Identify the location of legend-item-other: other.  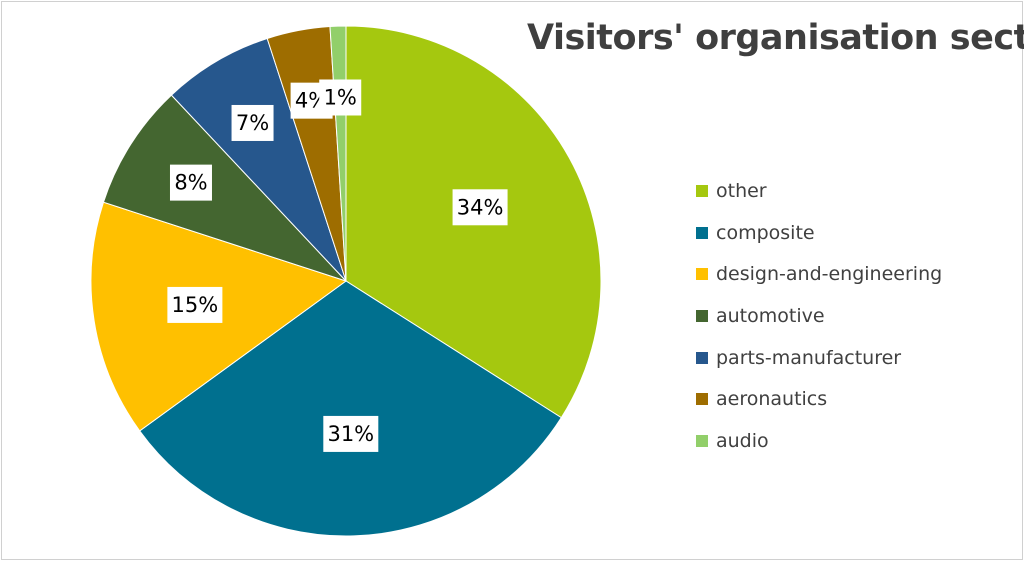
(819, 191).